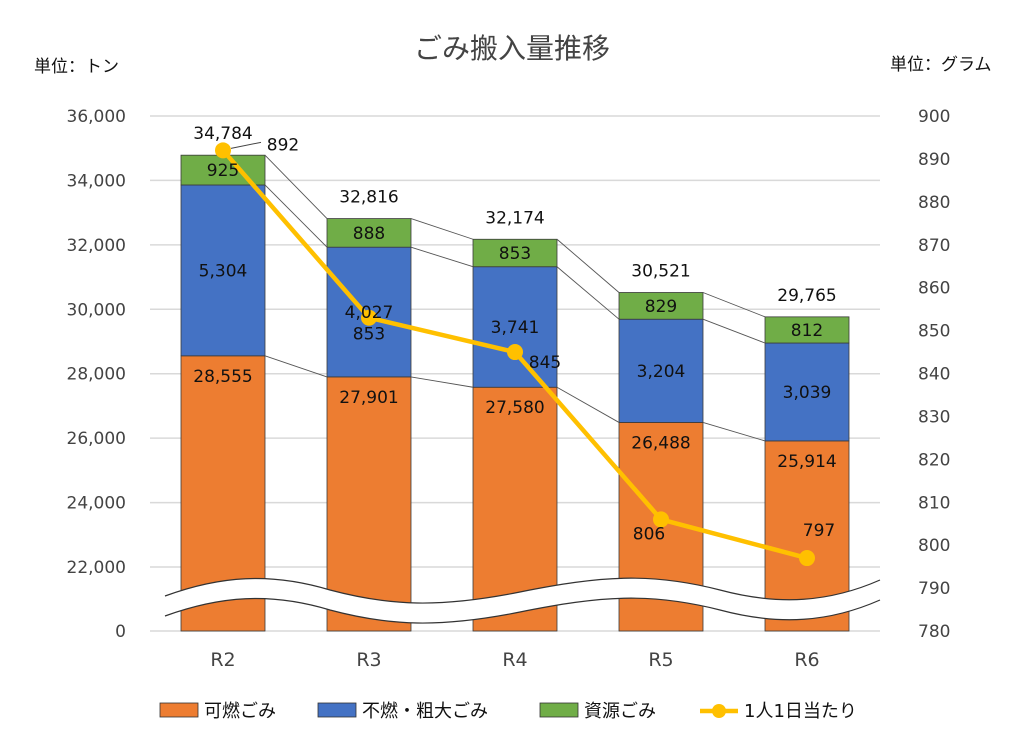 The image size is (1024, 747). What do you see at coordinates (283, 145) in the screenshot?
I see `line-value-label: 892` at bounding box center [283, 145].